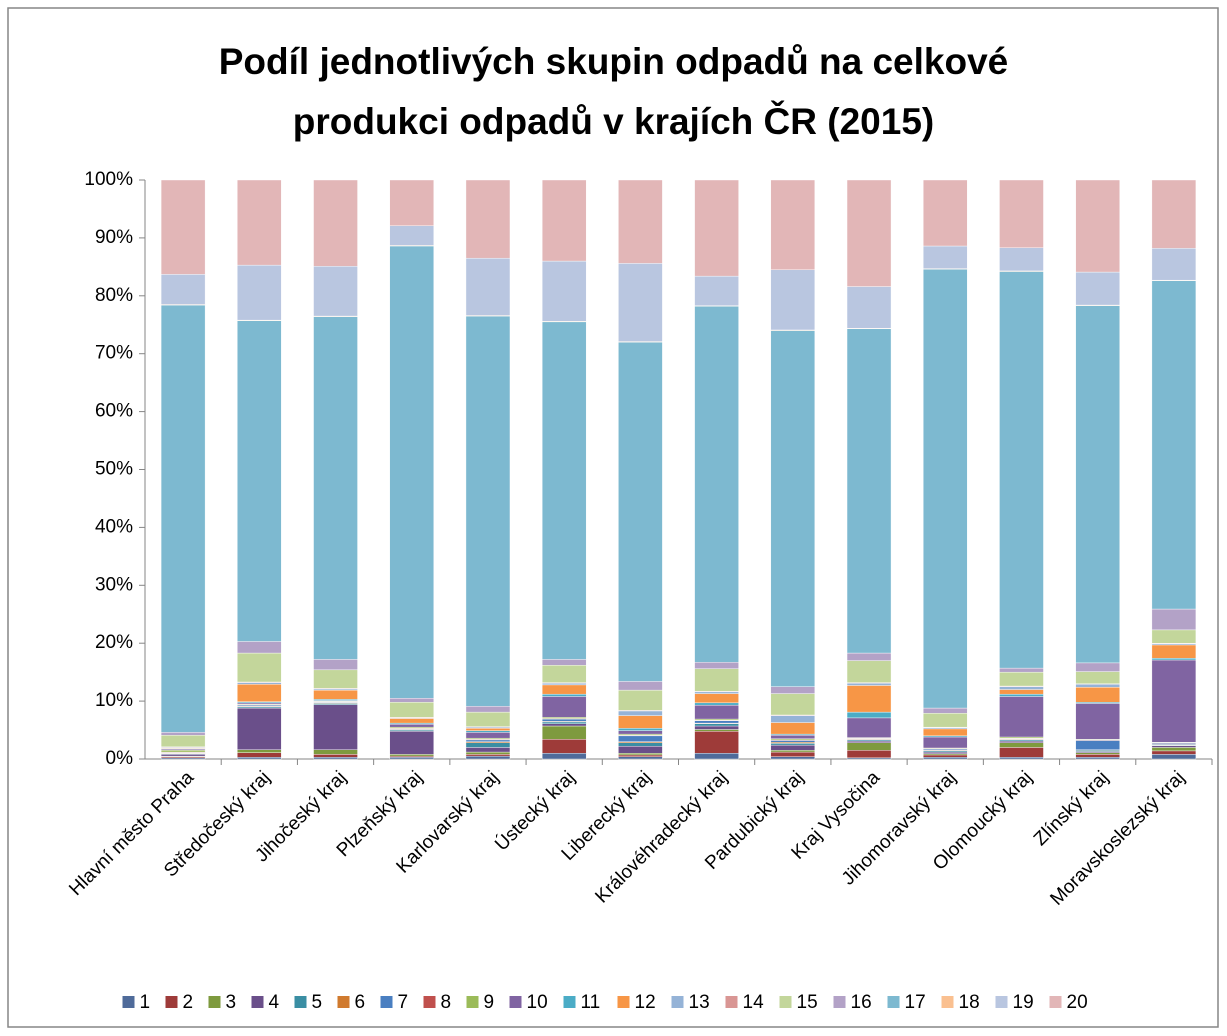  What do you see at coordinates (403, 1002) in the screenshot?
I see `legend-label: 7` at bounding box center [403, 1002].